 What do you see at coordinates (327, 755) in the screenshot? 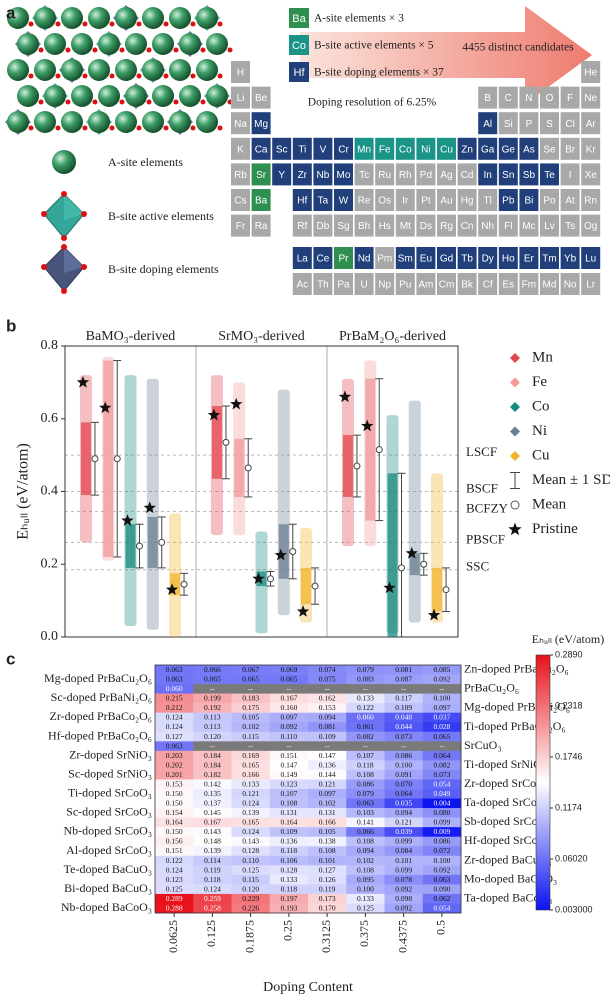
I see `cell-label: 0.147` at bounding box center [327, 755].